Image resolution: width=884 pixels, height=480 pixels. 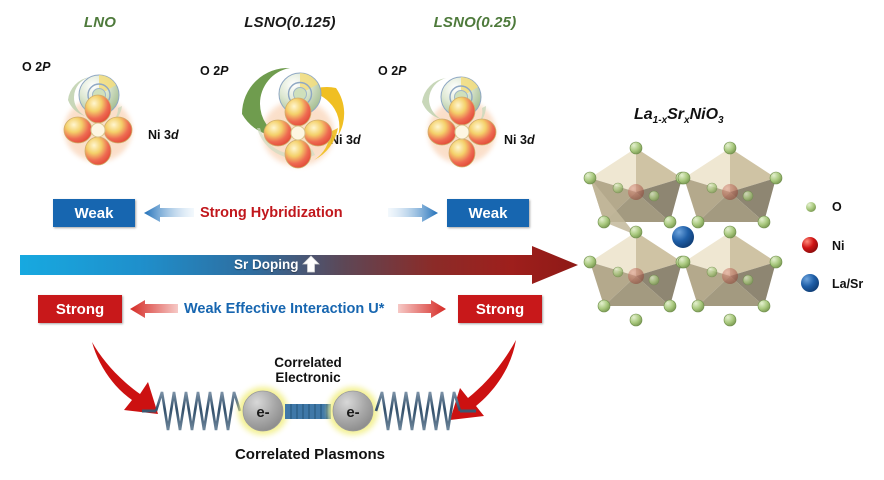 I want to click on panel-title-lsno025: LSNO(0.25), so click(x=475, y=22).